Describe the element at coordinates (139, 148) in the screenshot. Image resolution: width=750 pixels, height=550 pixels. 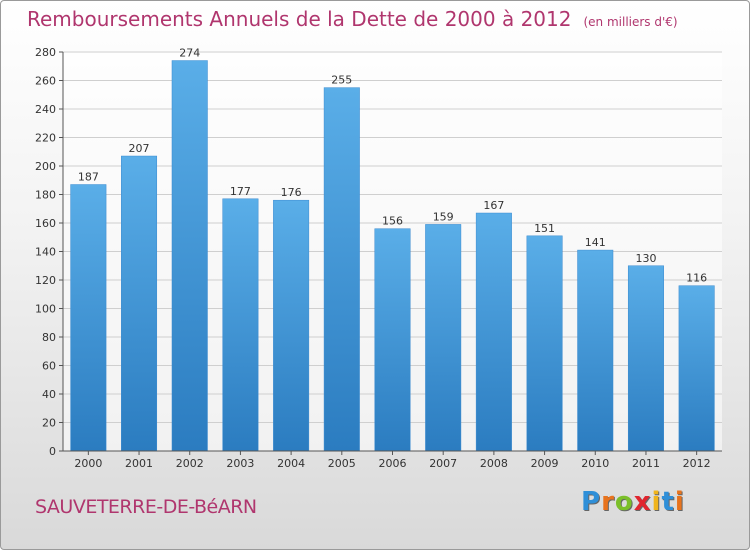
I see `value-label: 207` at that location.